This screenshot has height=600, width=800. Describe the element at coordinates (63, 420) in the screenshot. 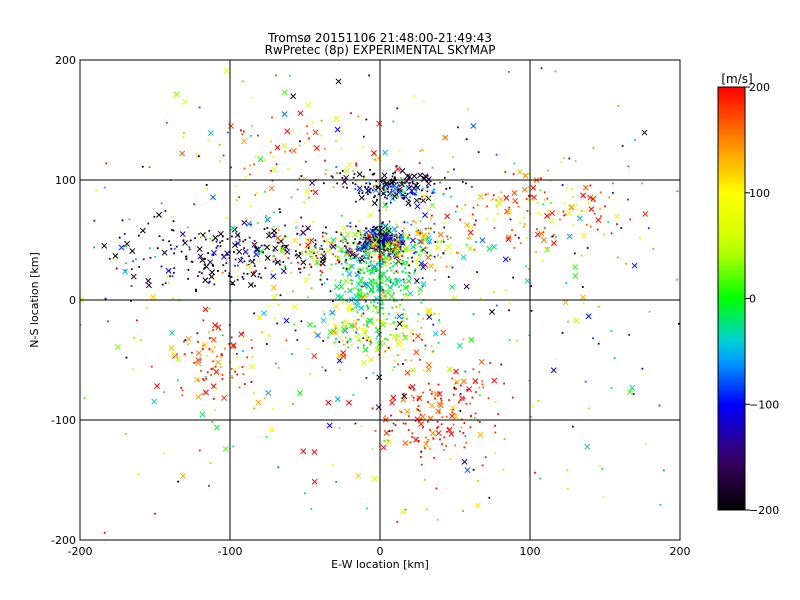

I see `y-tick-label: -100` at that location.